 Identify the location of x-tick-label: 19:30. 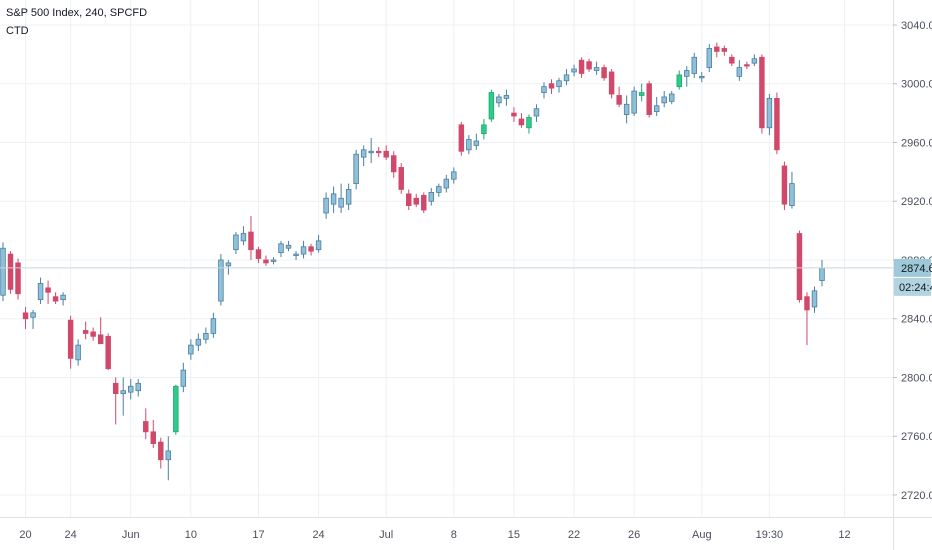
(770, 535).